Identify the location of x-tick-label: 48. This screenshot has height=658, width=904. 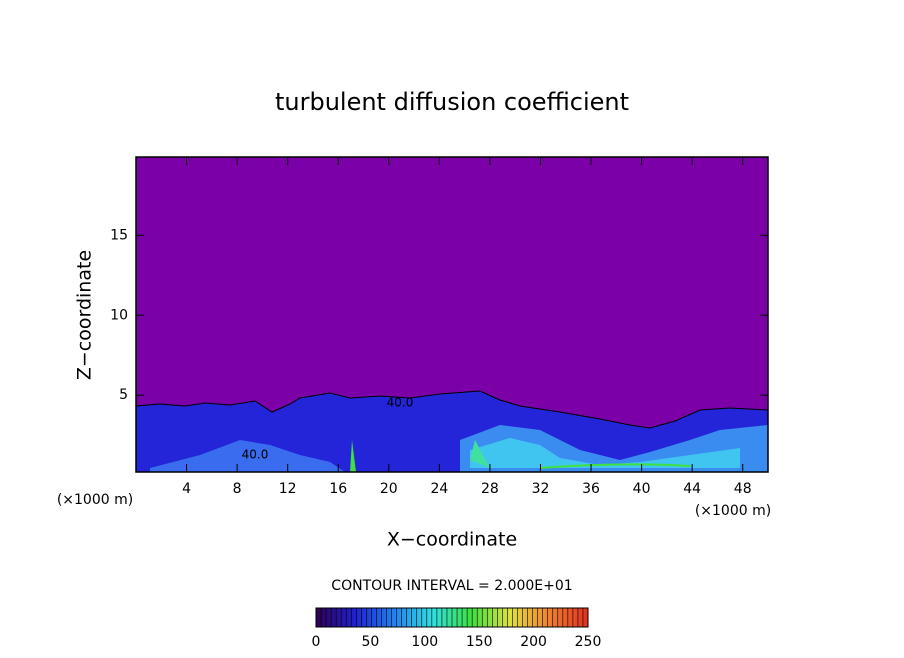
(743, 489).